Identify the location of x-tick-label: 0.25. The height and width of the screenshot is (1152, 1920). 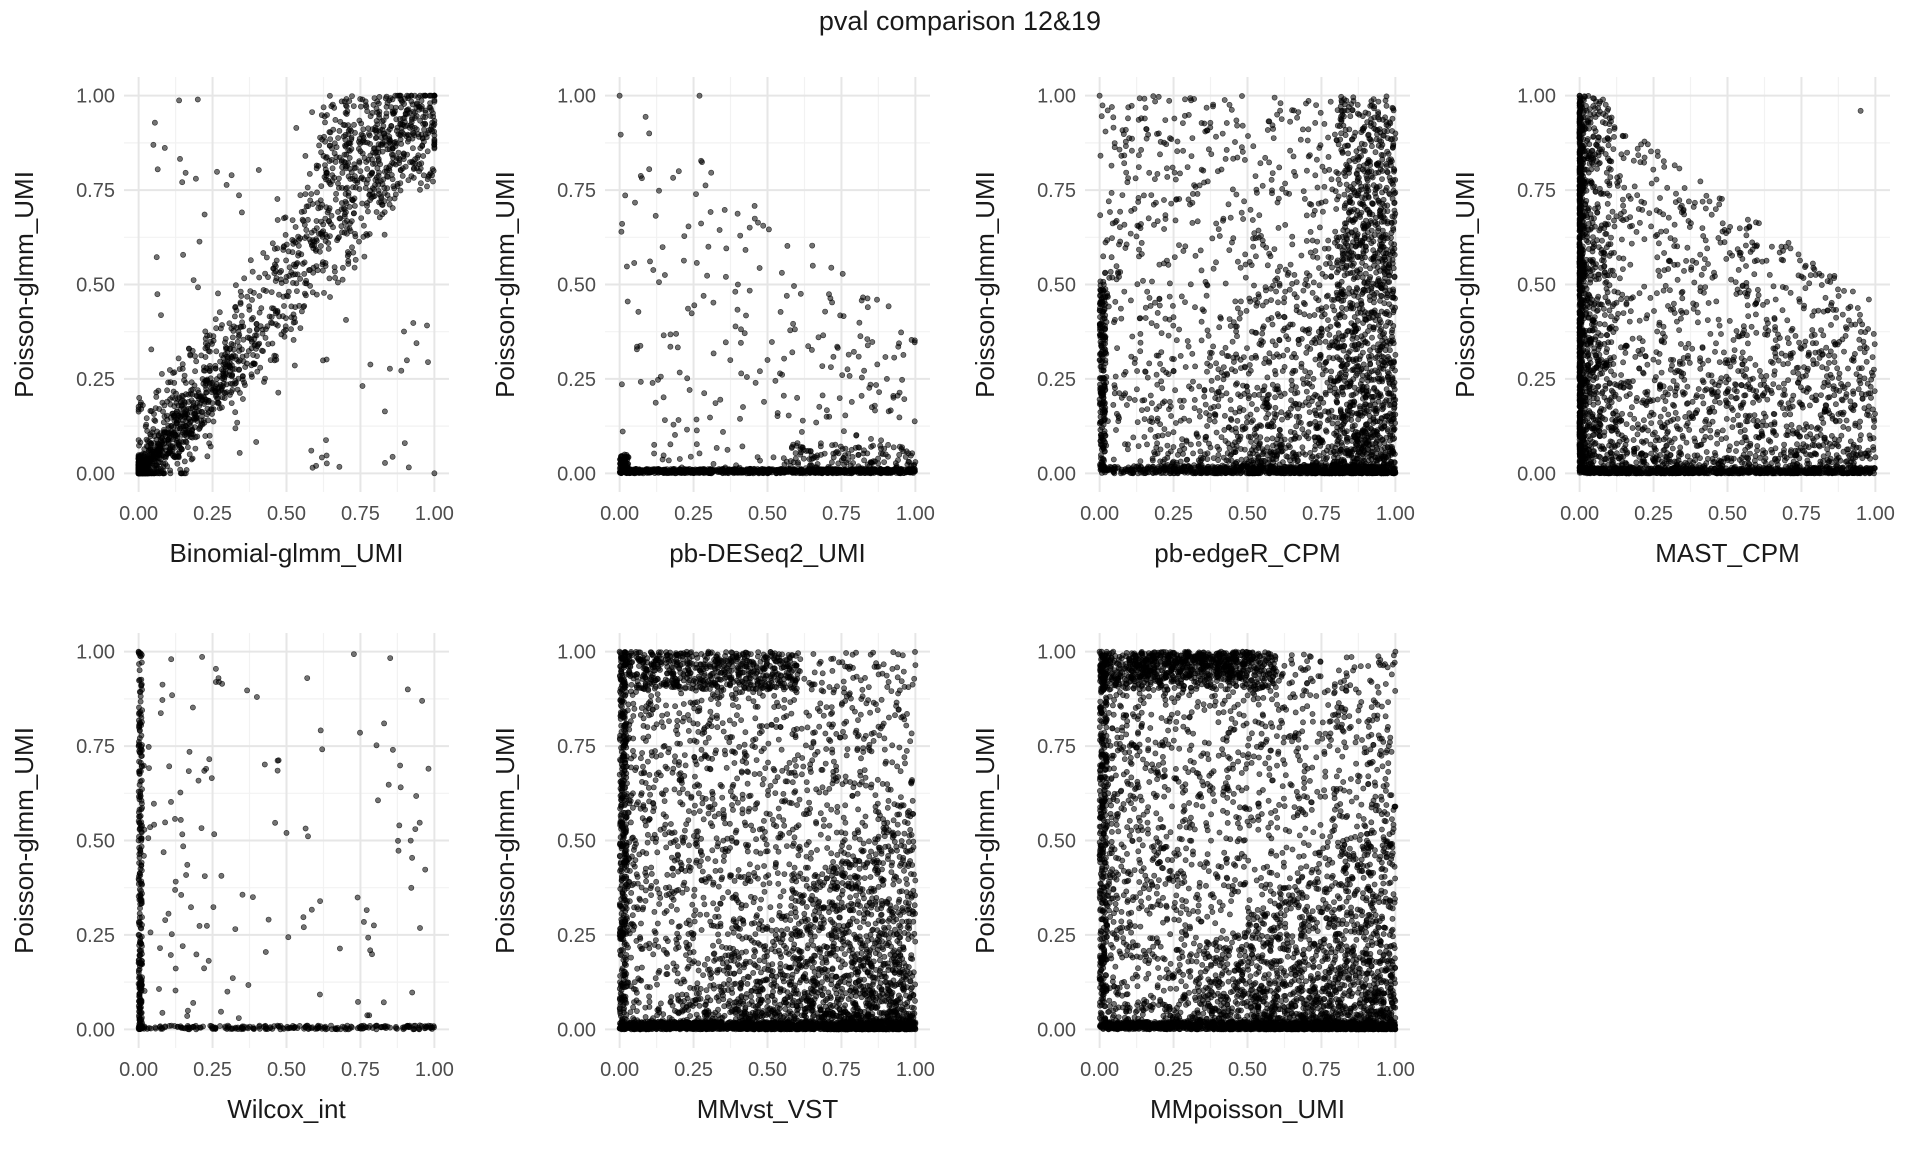
(1173, 514).